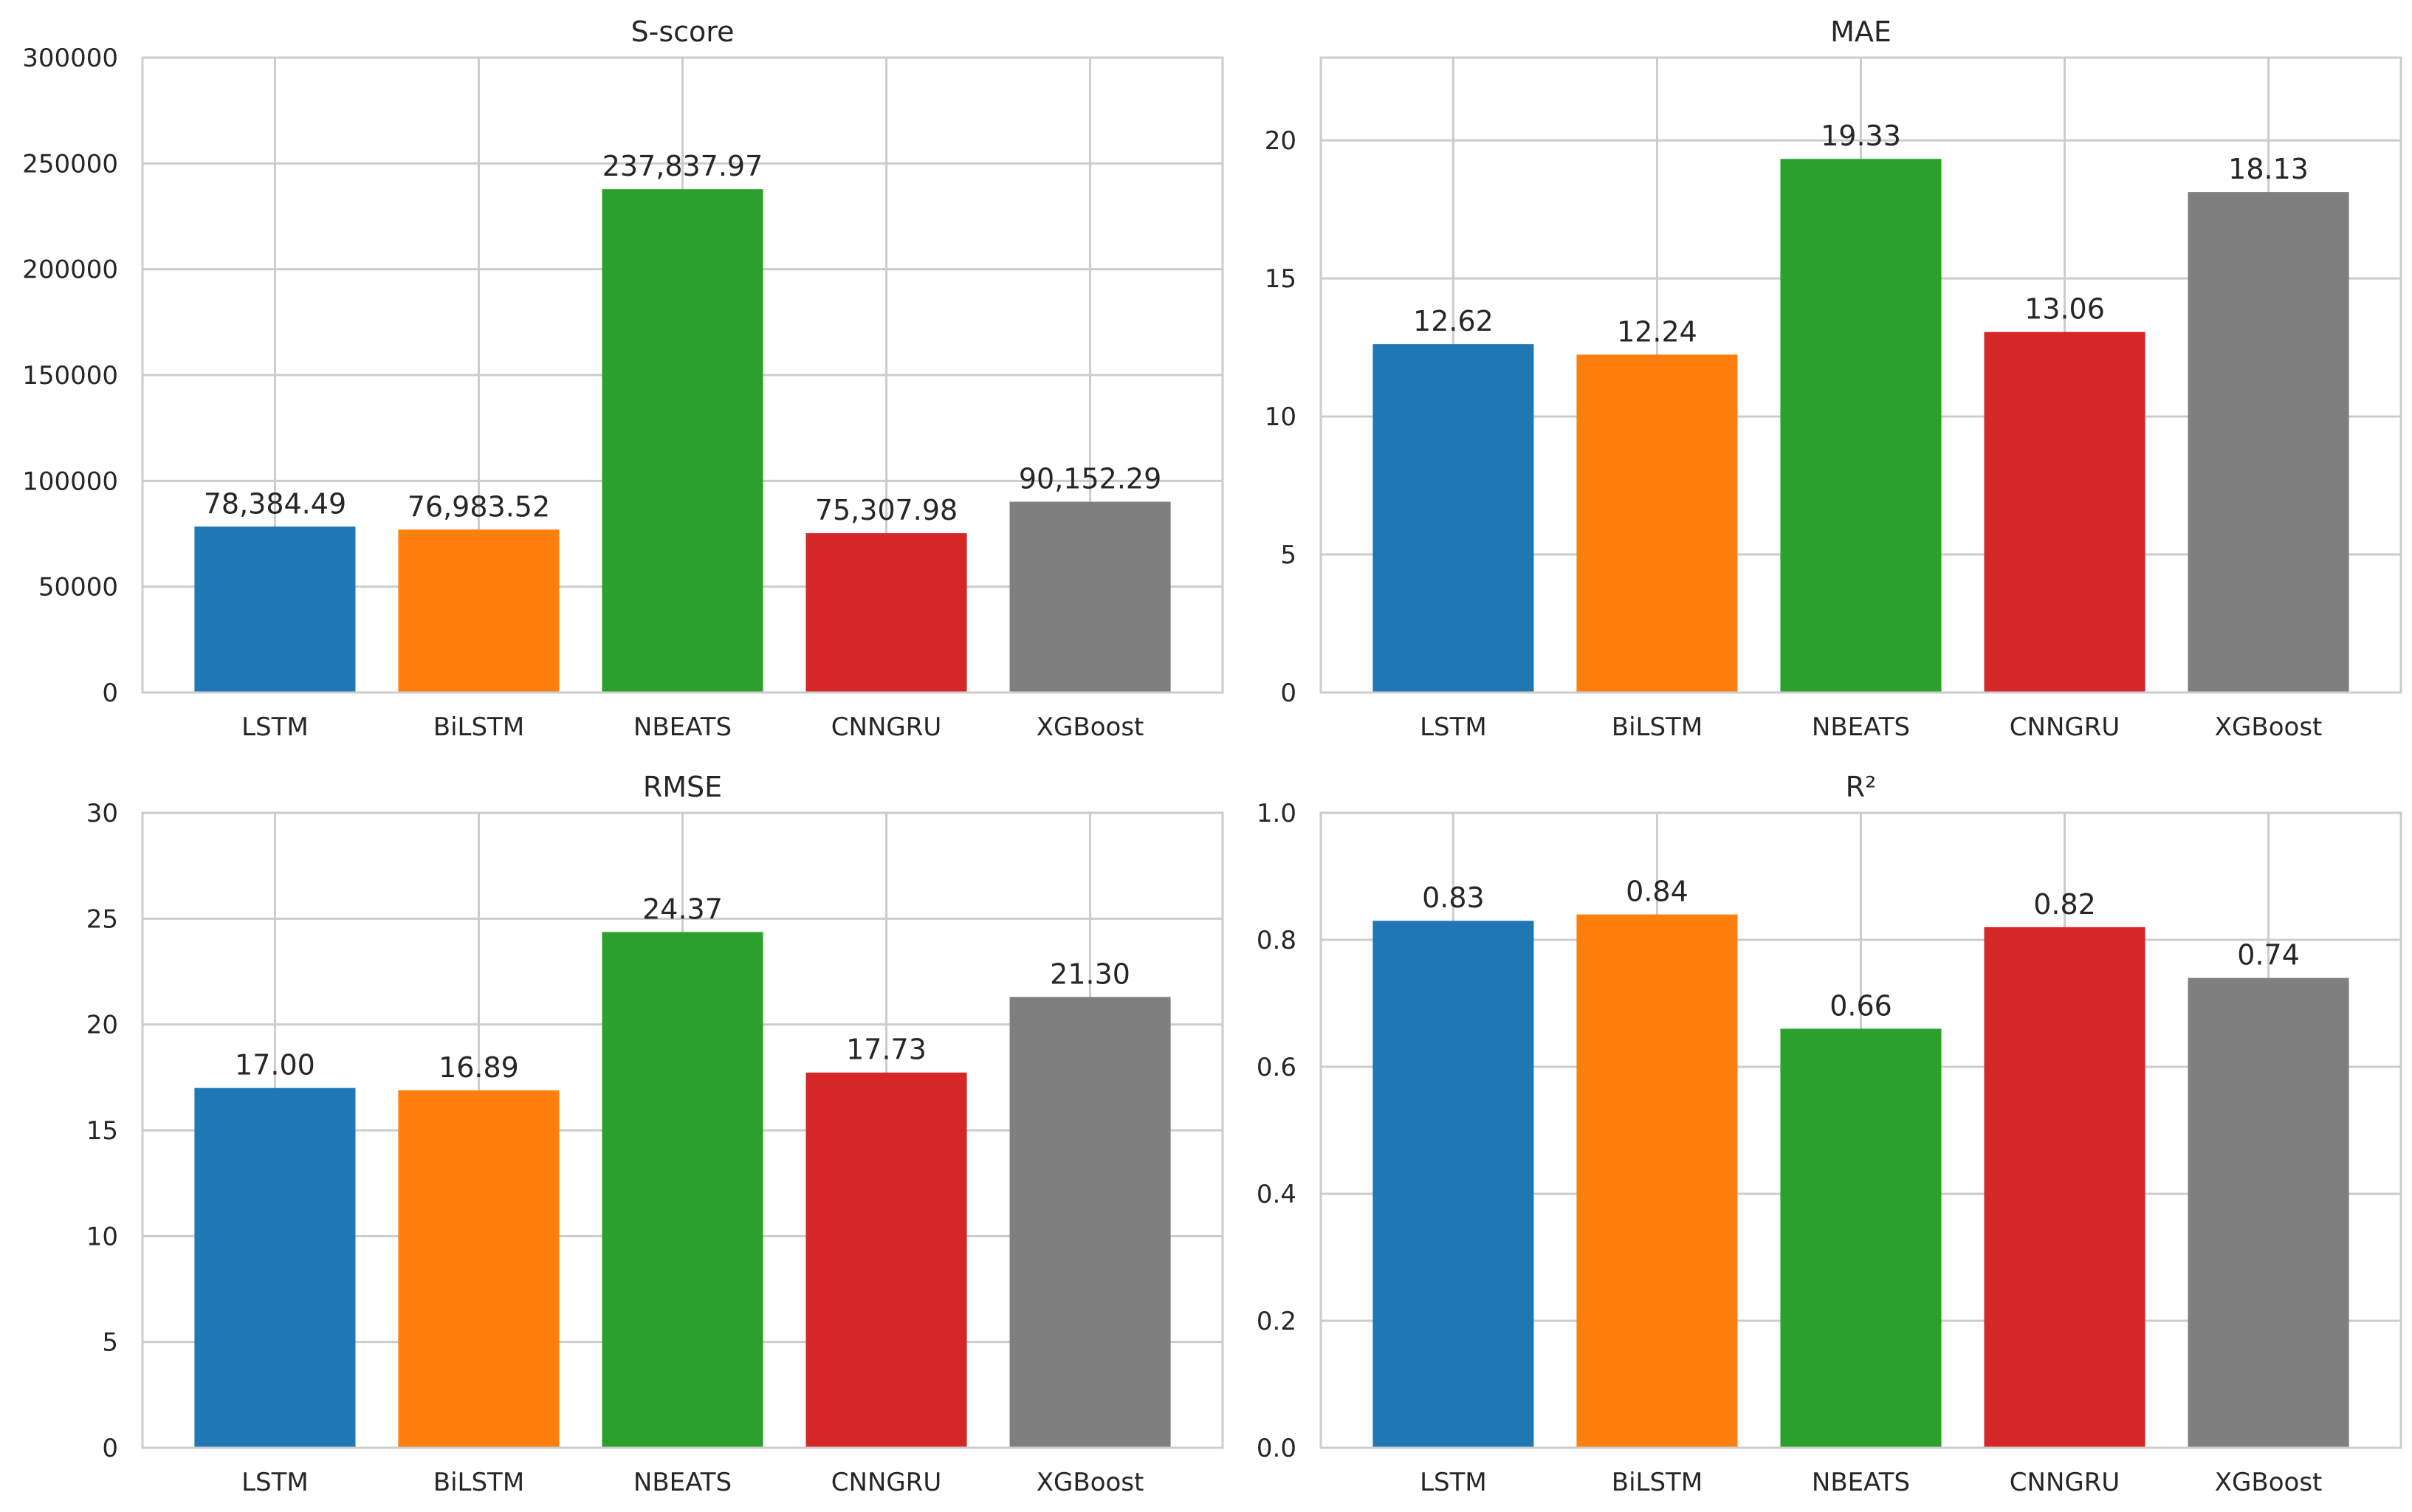  Describe the element at coordinates (2065, 904) in the screenshot. I see `data-label: 0.82` at that location.